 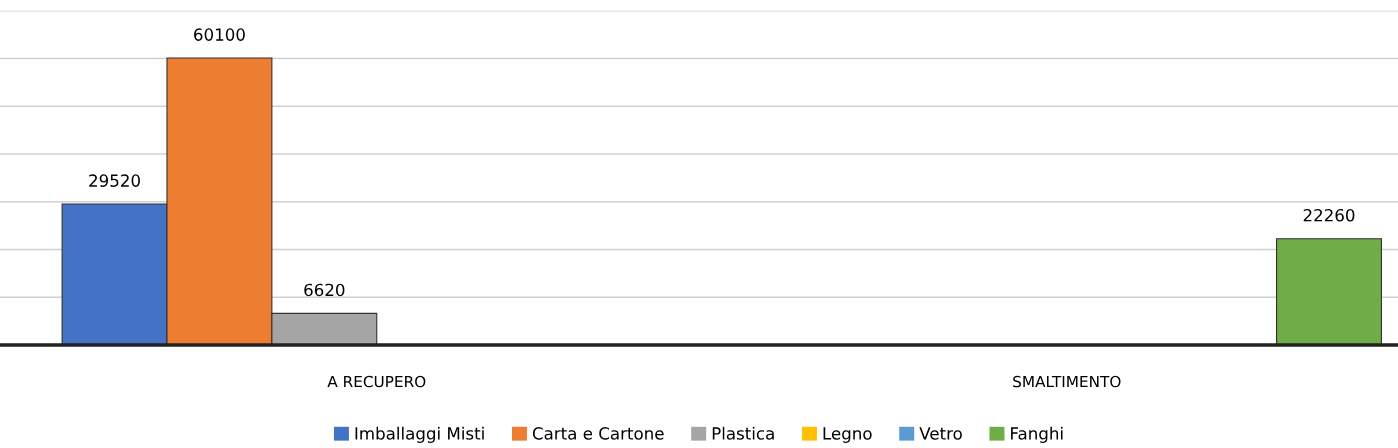 I want to click on data-label: 29520, so click(x=114, y=180).